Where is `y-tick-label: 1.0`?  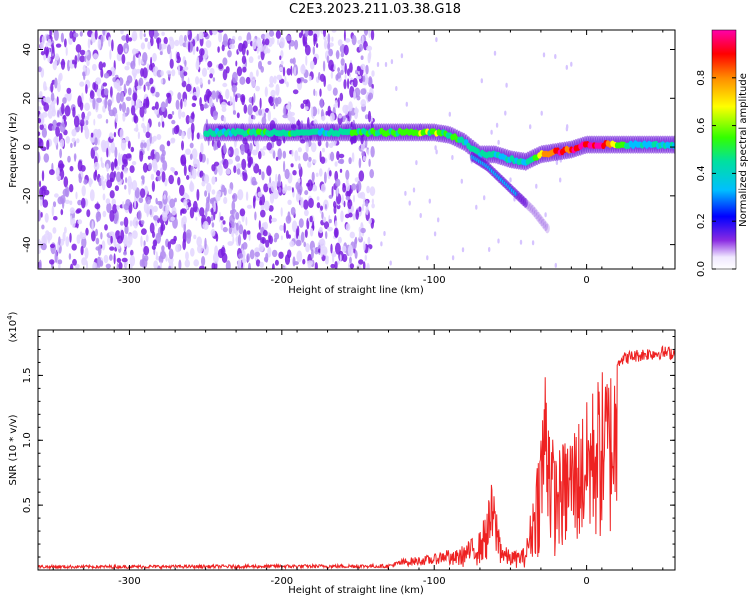
y-tick-label: 1.0 is located at coordinates (27, 440).